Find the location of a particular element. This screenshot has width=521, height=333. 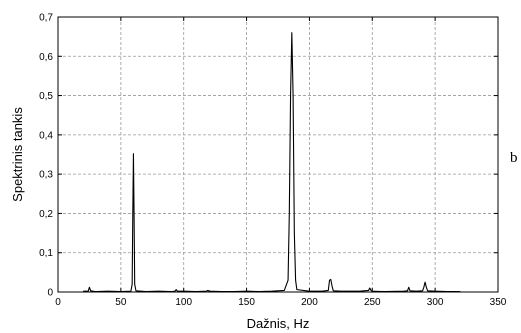

y-axis-title: Spektrinis tankis is located at coordinates (17, 154).